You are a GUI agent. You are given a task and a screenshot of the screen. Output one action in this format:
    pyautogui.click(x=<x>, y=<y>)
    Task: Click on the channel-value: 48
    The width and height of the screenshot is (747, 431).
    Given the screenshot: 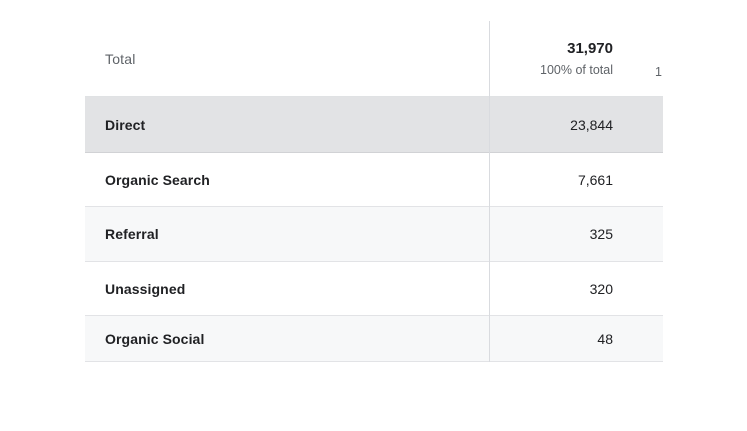 What is the action you would take?
    pyautogui.click(x=605, y=338)
    